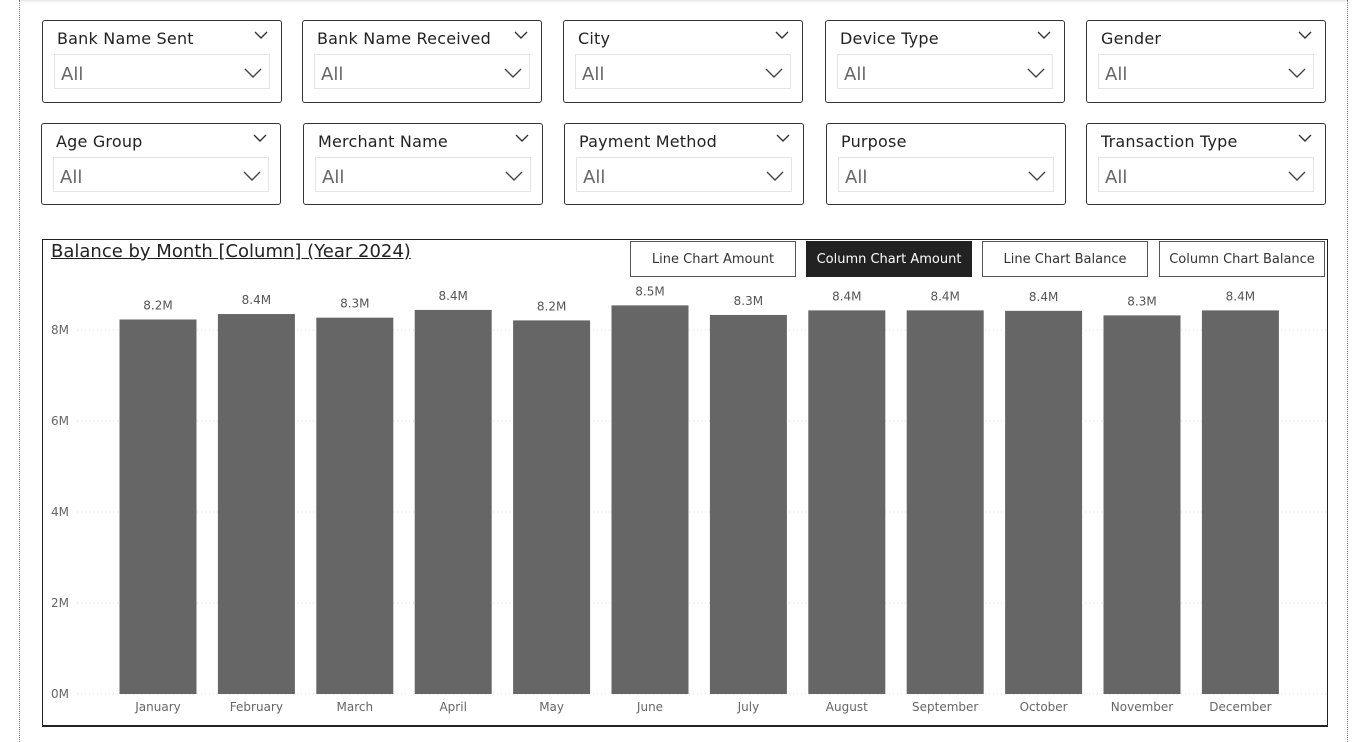 Image resolution: width=1369 pixels, height=742 pixels. Describe the element at coordinates (1240, 707) in the screenshot. I see `x-tick-label: December` at that location.